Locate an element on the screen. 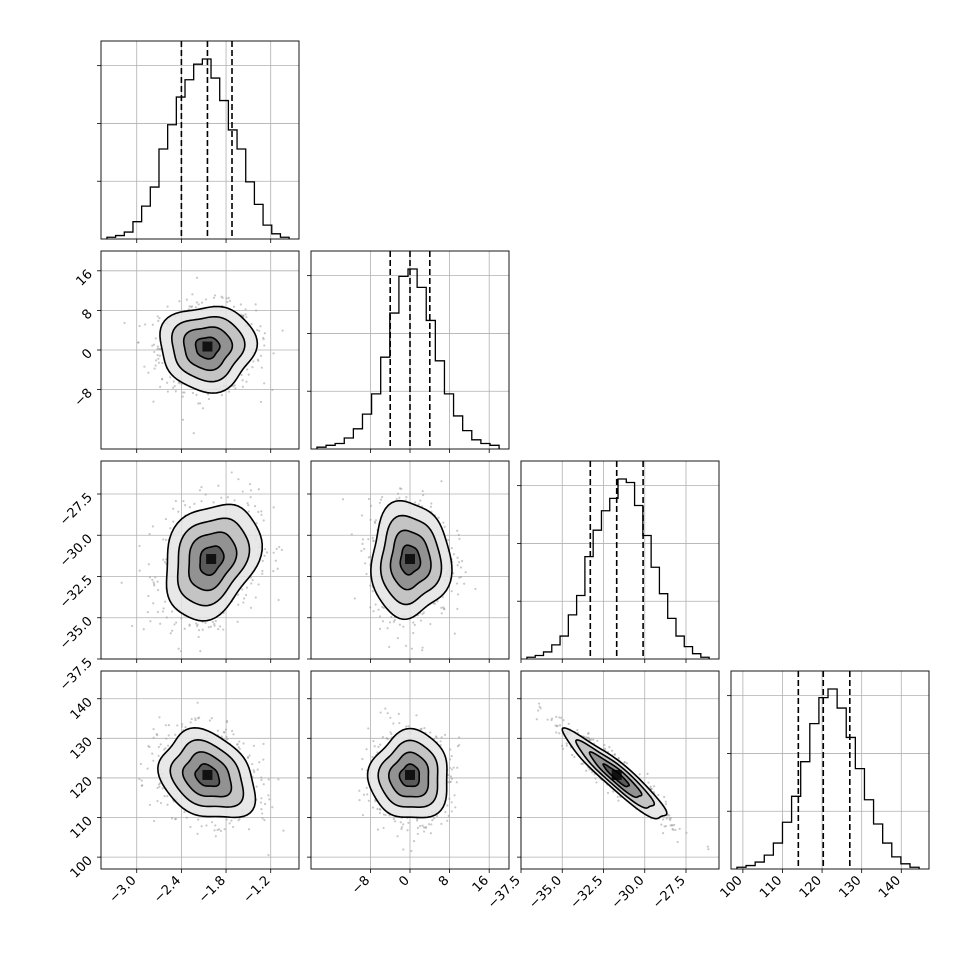 This screenshot has height=970, width=970. x-tick-label: −37.5 is located at coordinates (504, 892).